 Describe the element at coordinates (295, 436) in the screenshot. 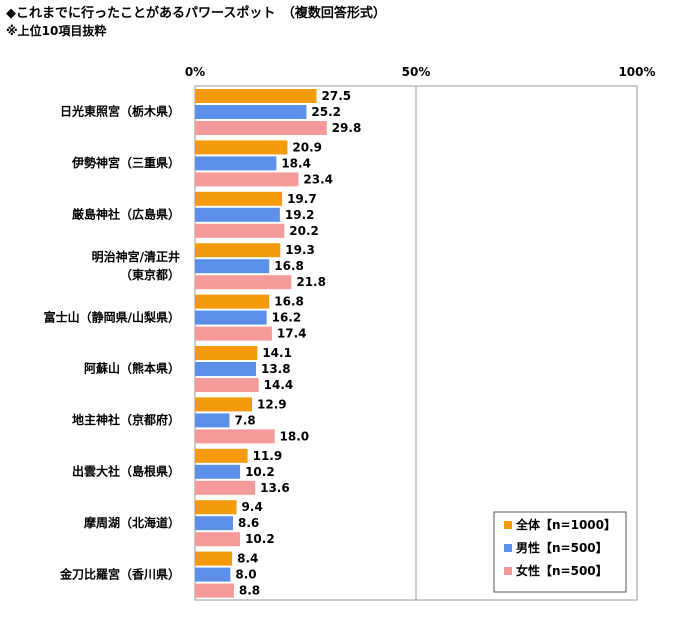

I see `data-label-female: 18.0` at that location.